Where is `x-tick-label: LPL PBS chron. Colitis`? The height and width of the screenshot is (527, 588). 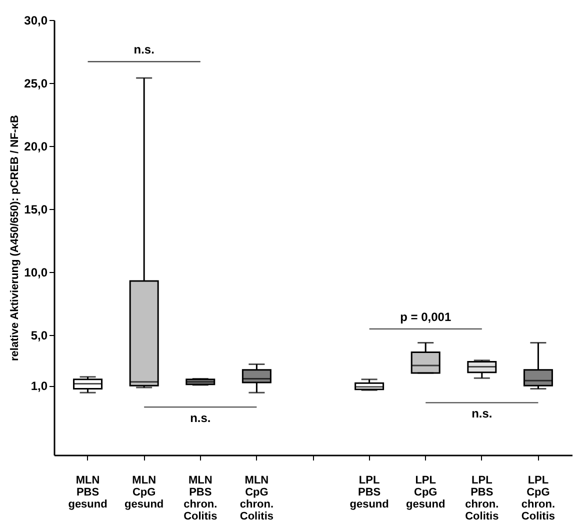 x-tick-label: LPL PBS chron. Colitis is located at coordinates (482, 498).